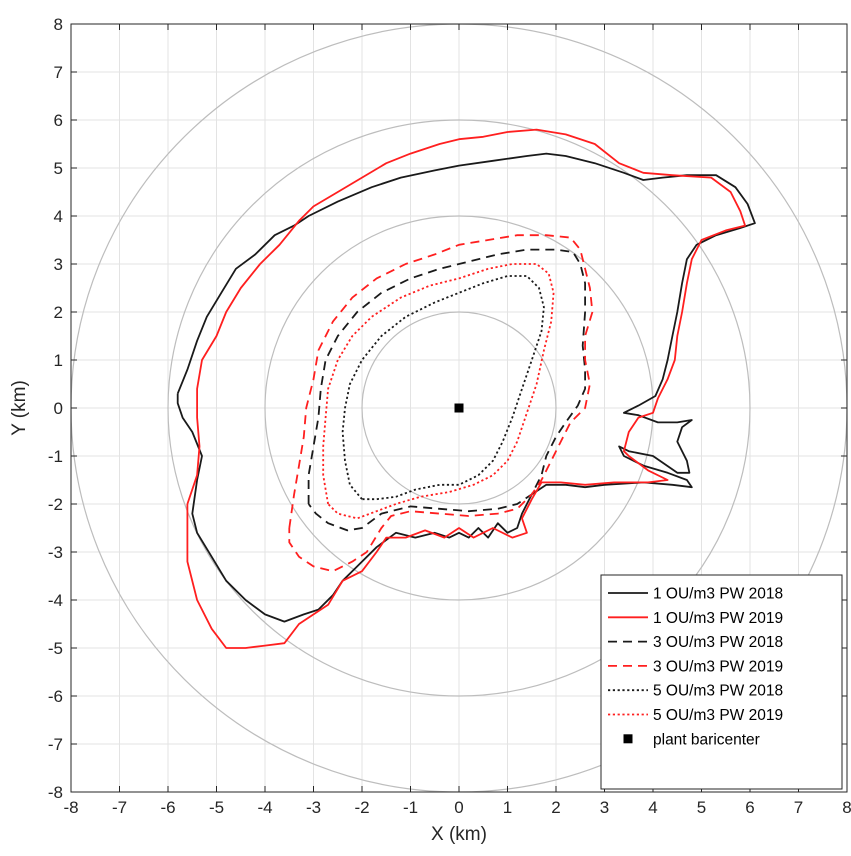 This screenshot has width=851, height=856. Describe the element at coordinates (58, 24) in the screenshot. I see `y-tick-label: 8` at that location.